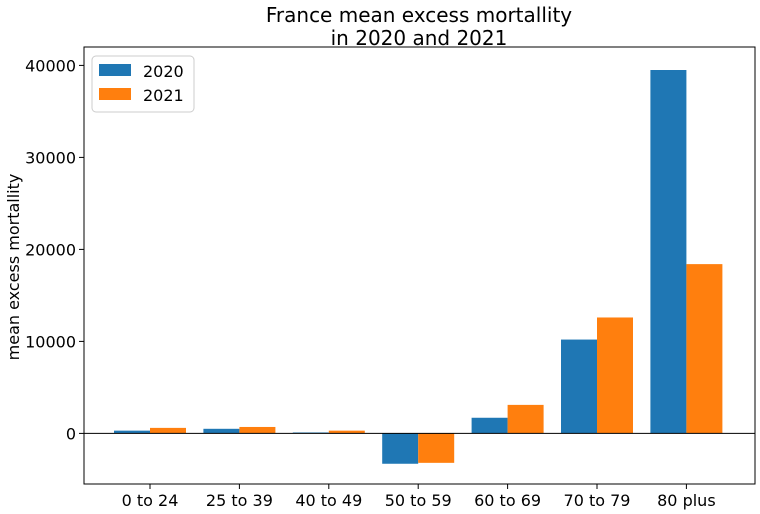 The image size is (760, 514). I want to click on x-tick-label-3: 50 to 59, so click(418, 500).